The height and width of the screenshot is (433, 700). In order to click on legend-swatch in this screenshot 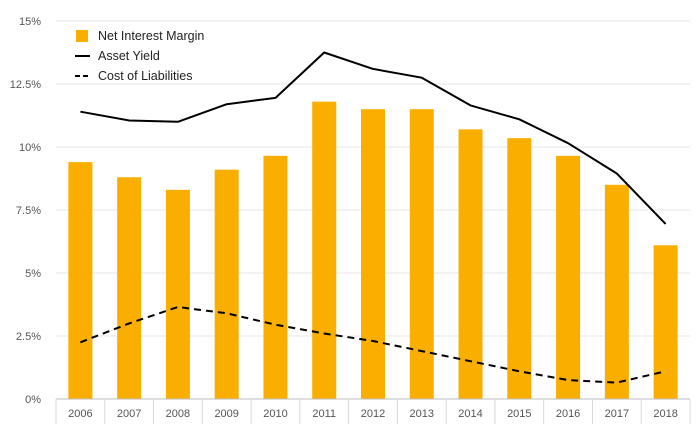, I will do `click(82, 36)`.